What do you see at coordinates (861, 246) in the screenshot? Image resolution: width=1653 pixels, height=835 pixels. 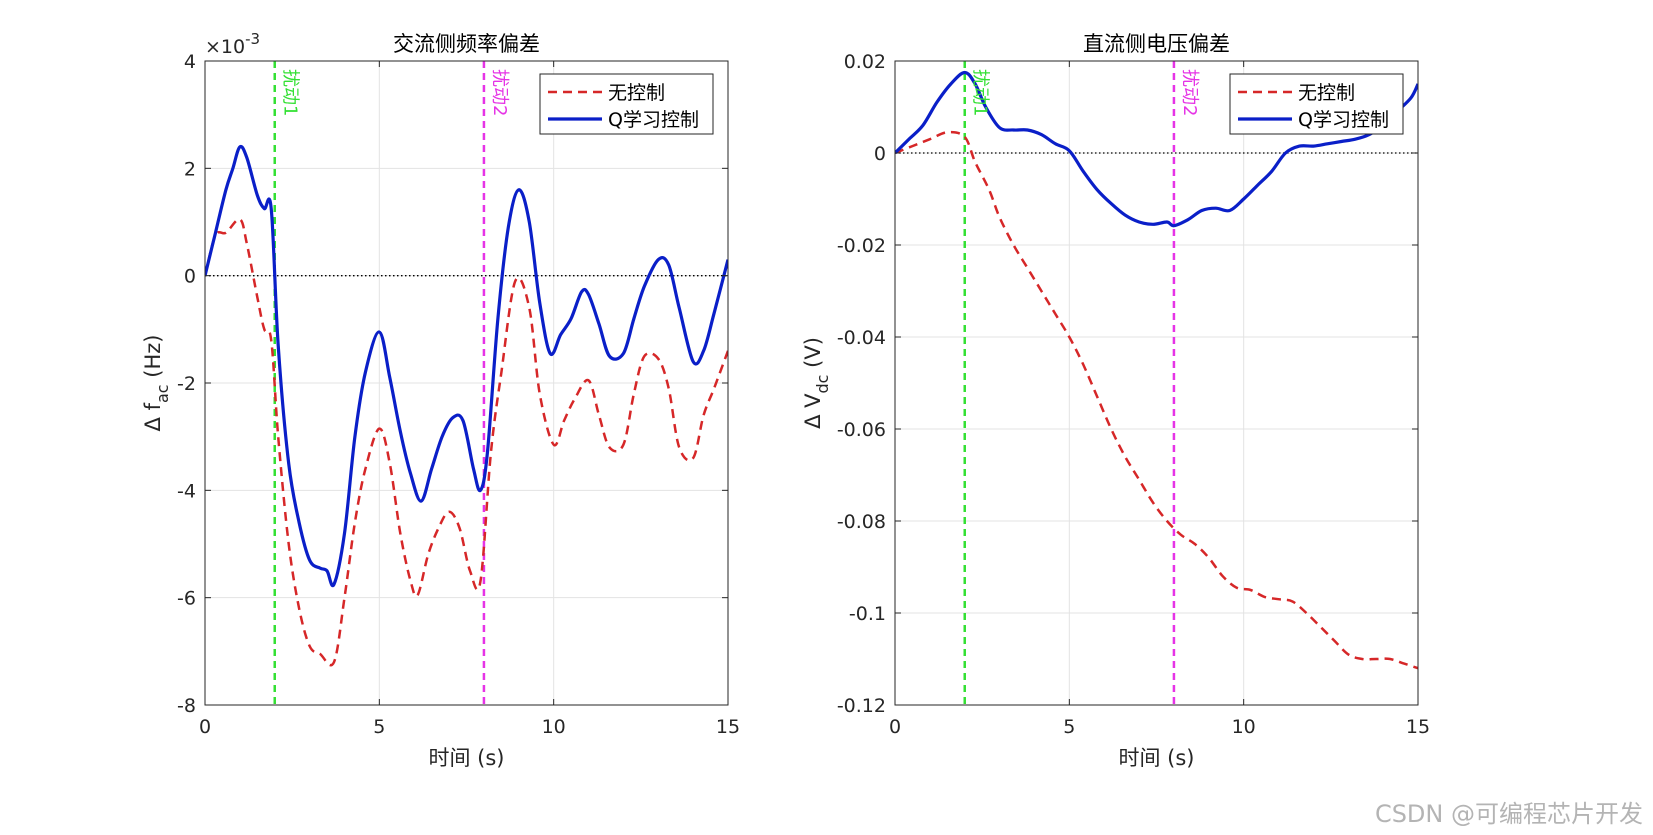 I see `y-tick-label: -0.02` at bounding box center [861, 246].